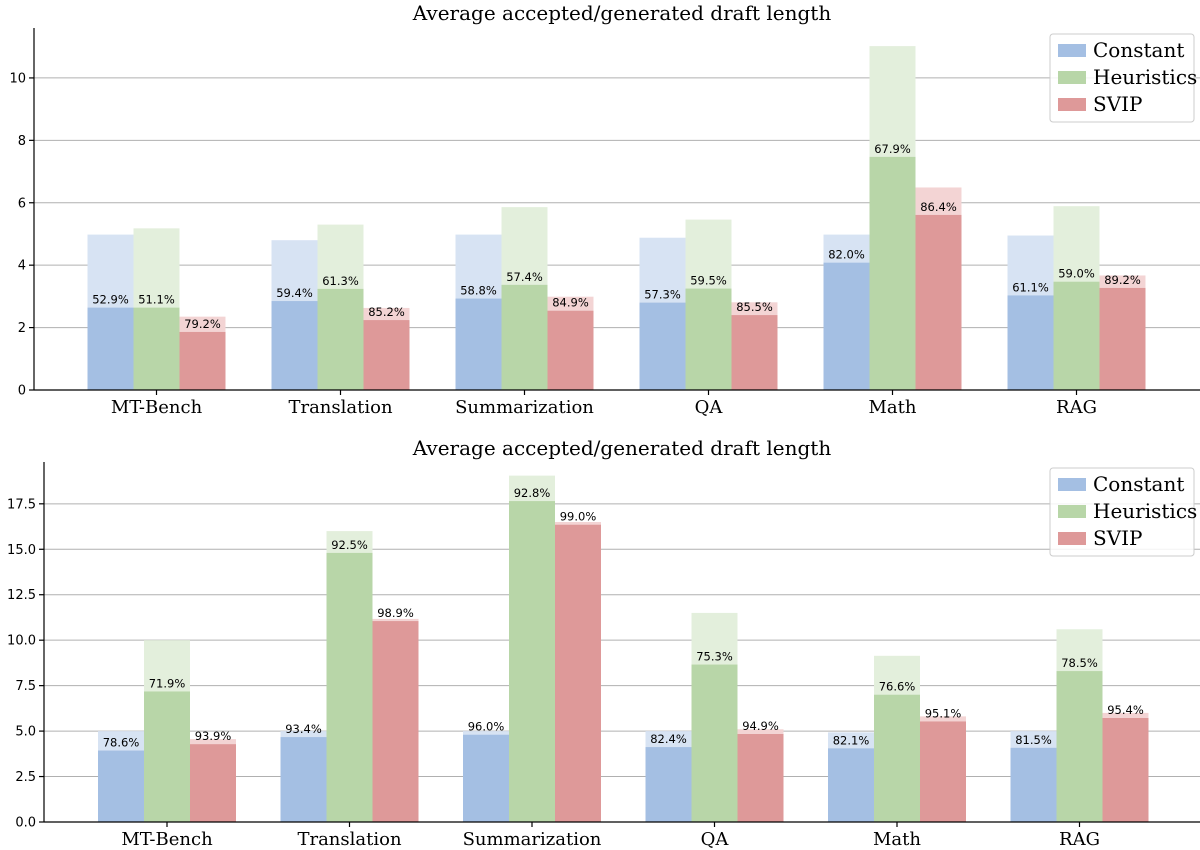 The height and width of the screenshot is (850, 1200). I want to click on bar-percent-label: 76.6%, so click(897, 687).